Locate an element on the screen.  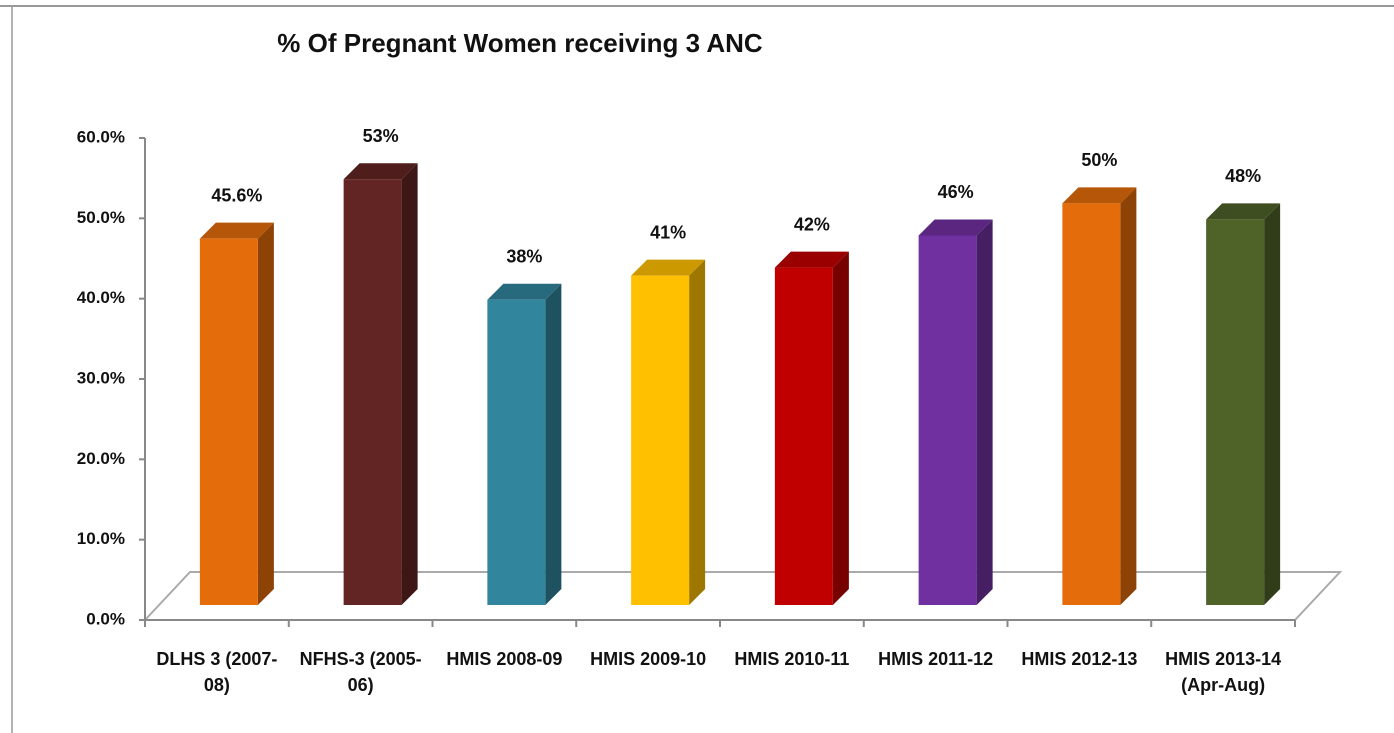
value-label: 53% is located at coordinates (381, 136).